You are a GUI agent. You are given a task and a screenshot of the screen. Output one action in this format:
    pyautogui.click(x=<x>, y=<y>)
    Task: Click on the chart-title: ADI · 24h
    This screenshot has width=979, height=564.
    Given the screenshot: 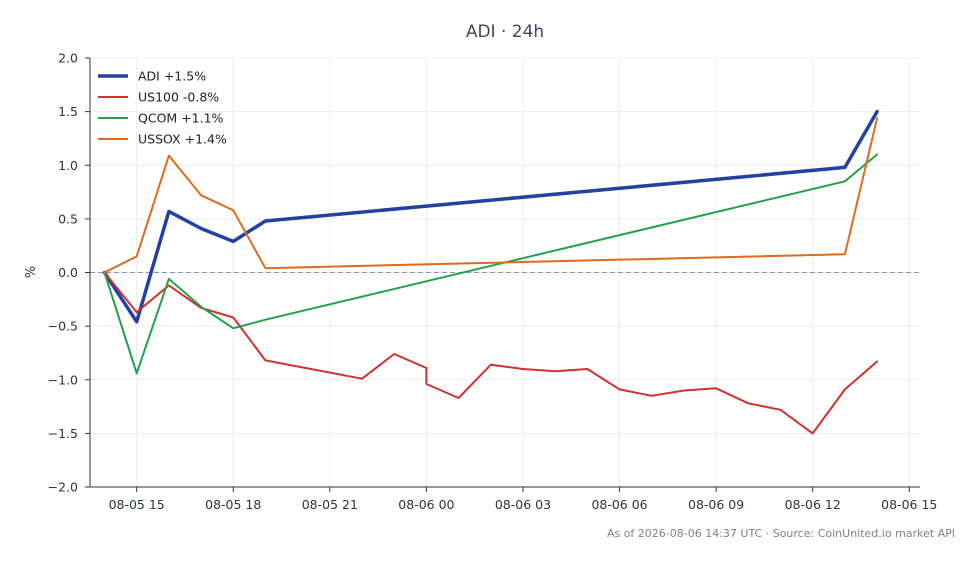 What is the action you would take?
    pyautogui.click(x=505, y=32)
    